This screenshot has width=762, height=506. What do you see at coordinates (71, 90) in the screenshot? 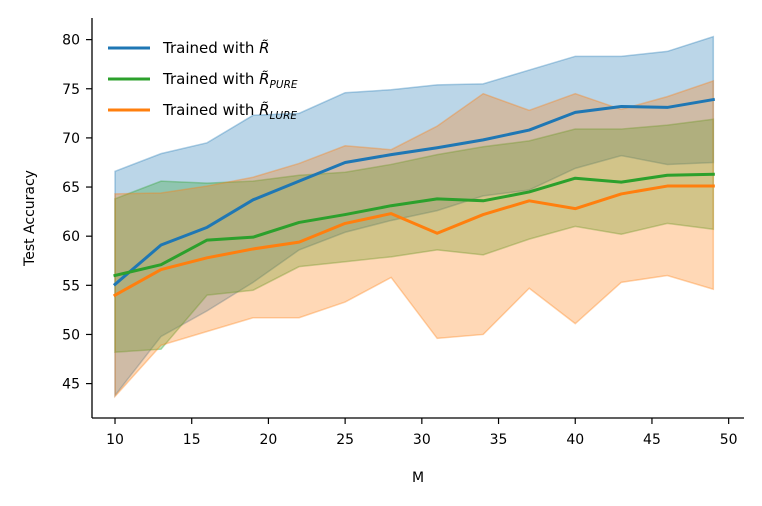
I see `y-tick-label: 75` at bounding box center [71, 90].